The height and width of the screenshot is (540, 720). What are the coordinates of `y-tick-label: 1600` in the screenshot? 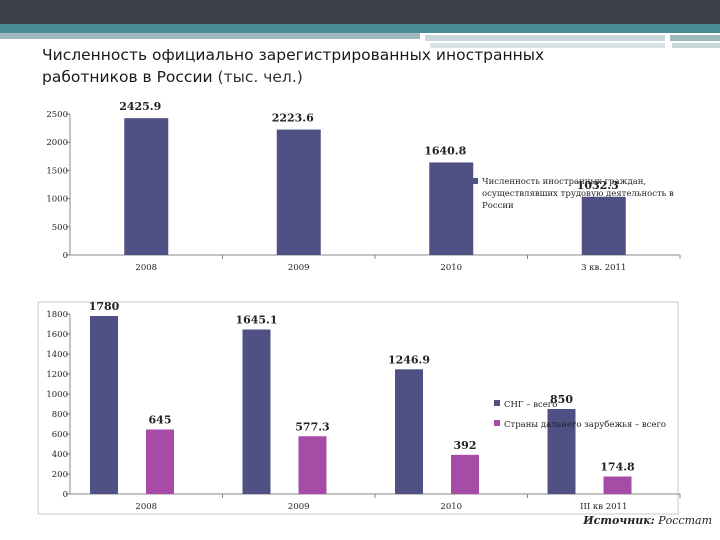 It's located at (57, 335).